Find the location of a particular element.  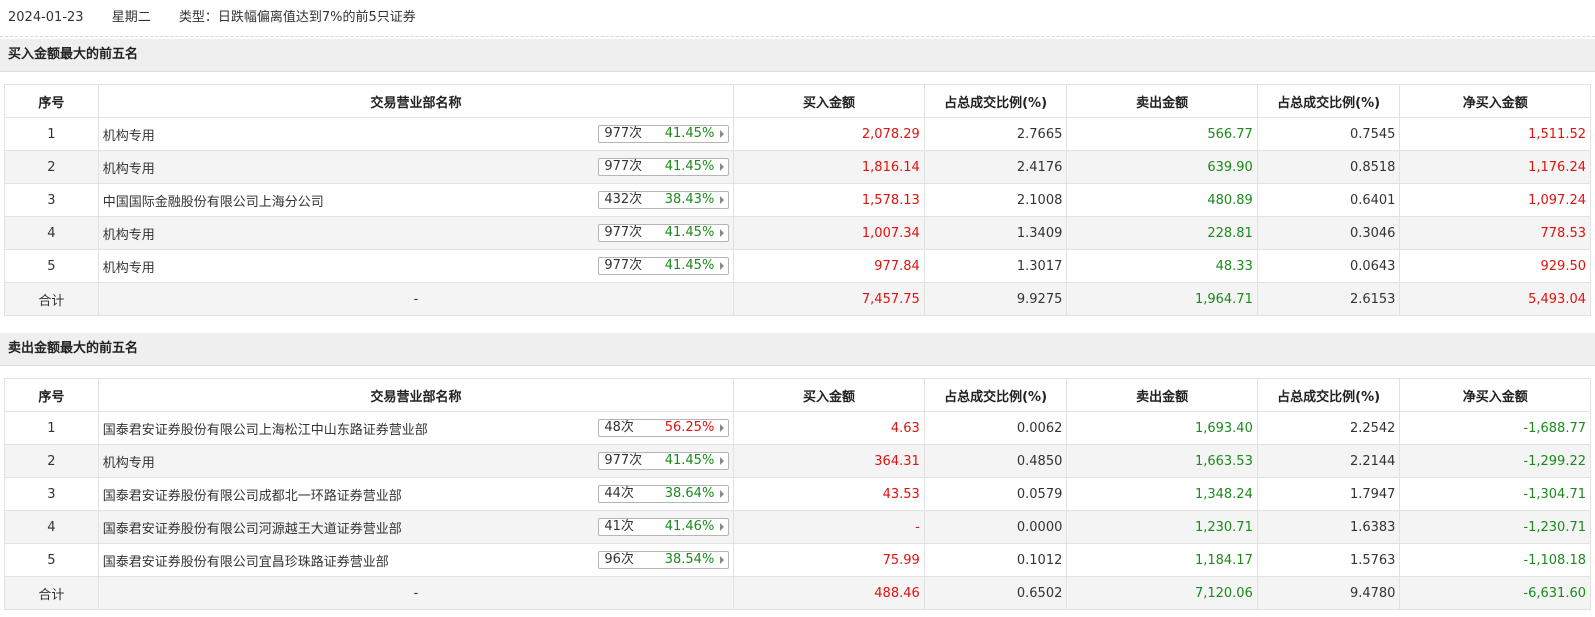

sell-section-title: 卖出金额最大的前五名 is located at coordinates (797, 349).